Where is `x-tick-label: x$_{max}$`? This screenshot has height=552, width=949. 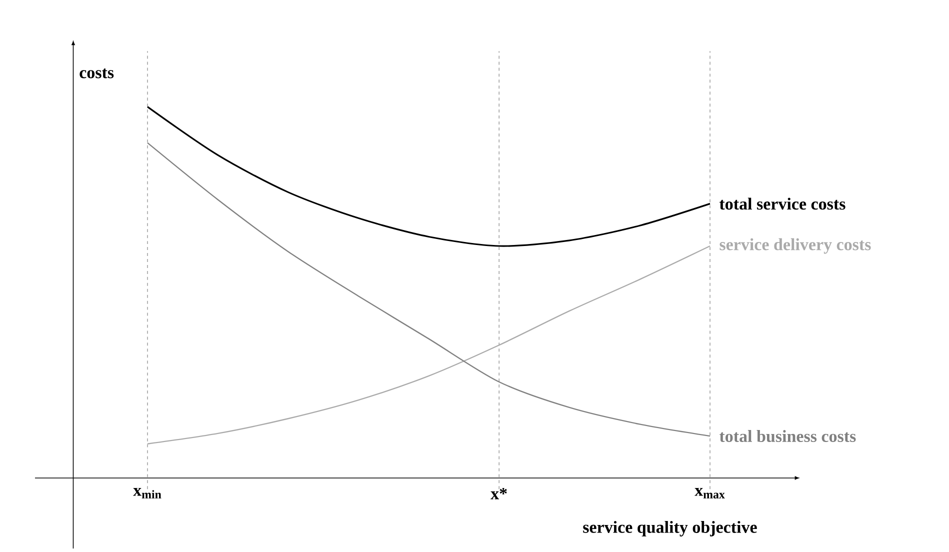 x-tick-label: x$_{max}$ is located at coordinates (709, 493).